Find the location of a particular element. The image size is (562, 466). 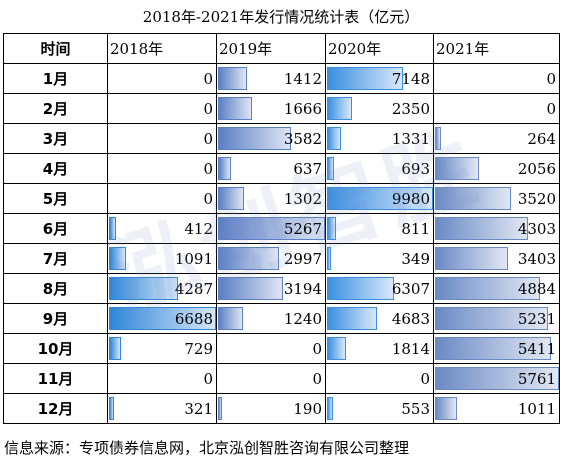

value-text: 3403 is located at coordinates (536, 258).